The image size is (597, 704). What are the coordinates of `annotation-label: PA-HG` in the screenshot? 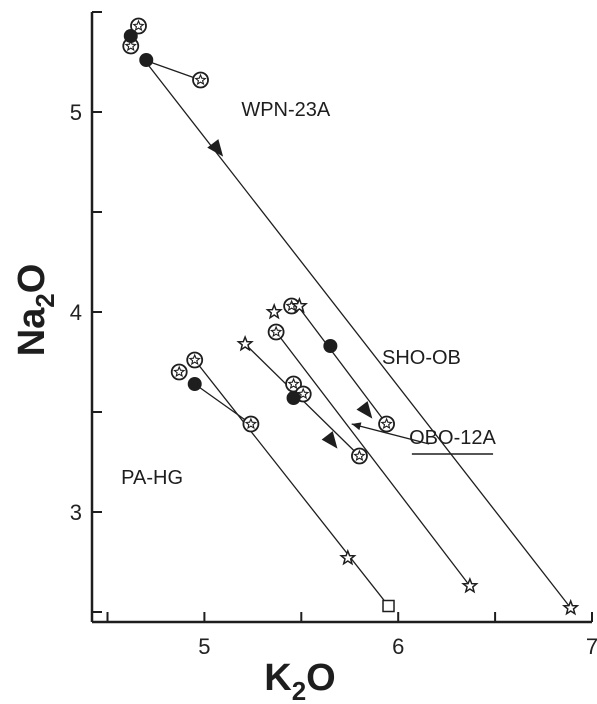 It's located at (152, 478).